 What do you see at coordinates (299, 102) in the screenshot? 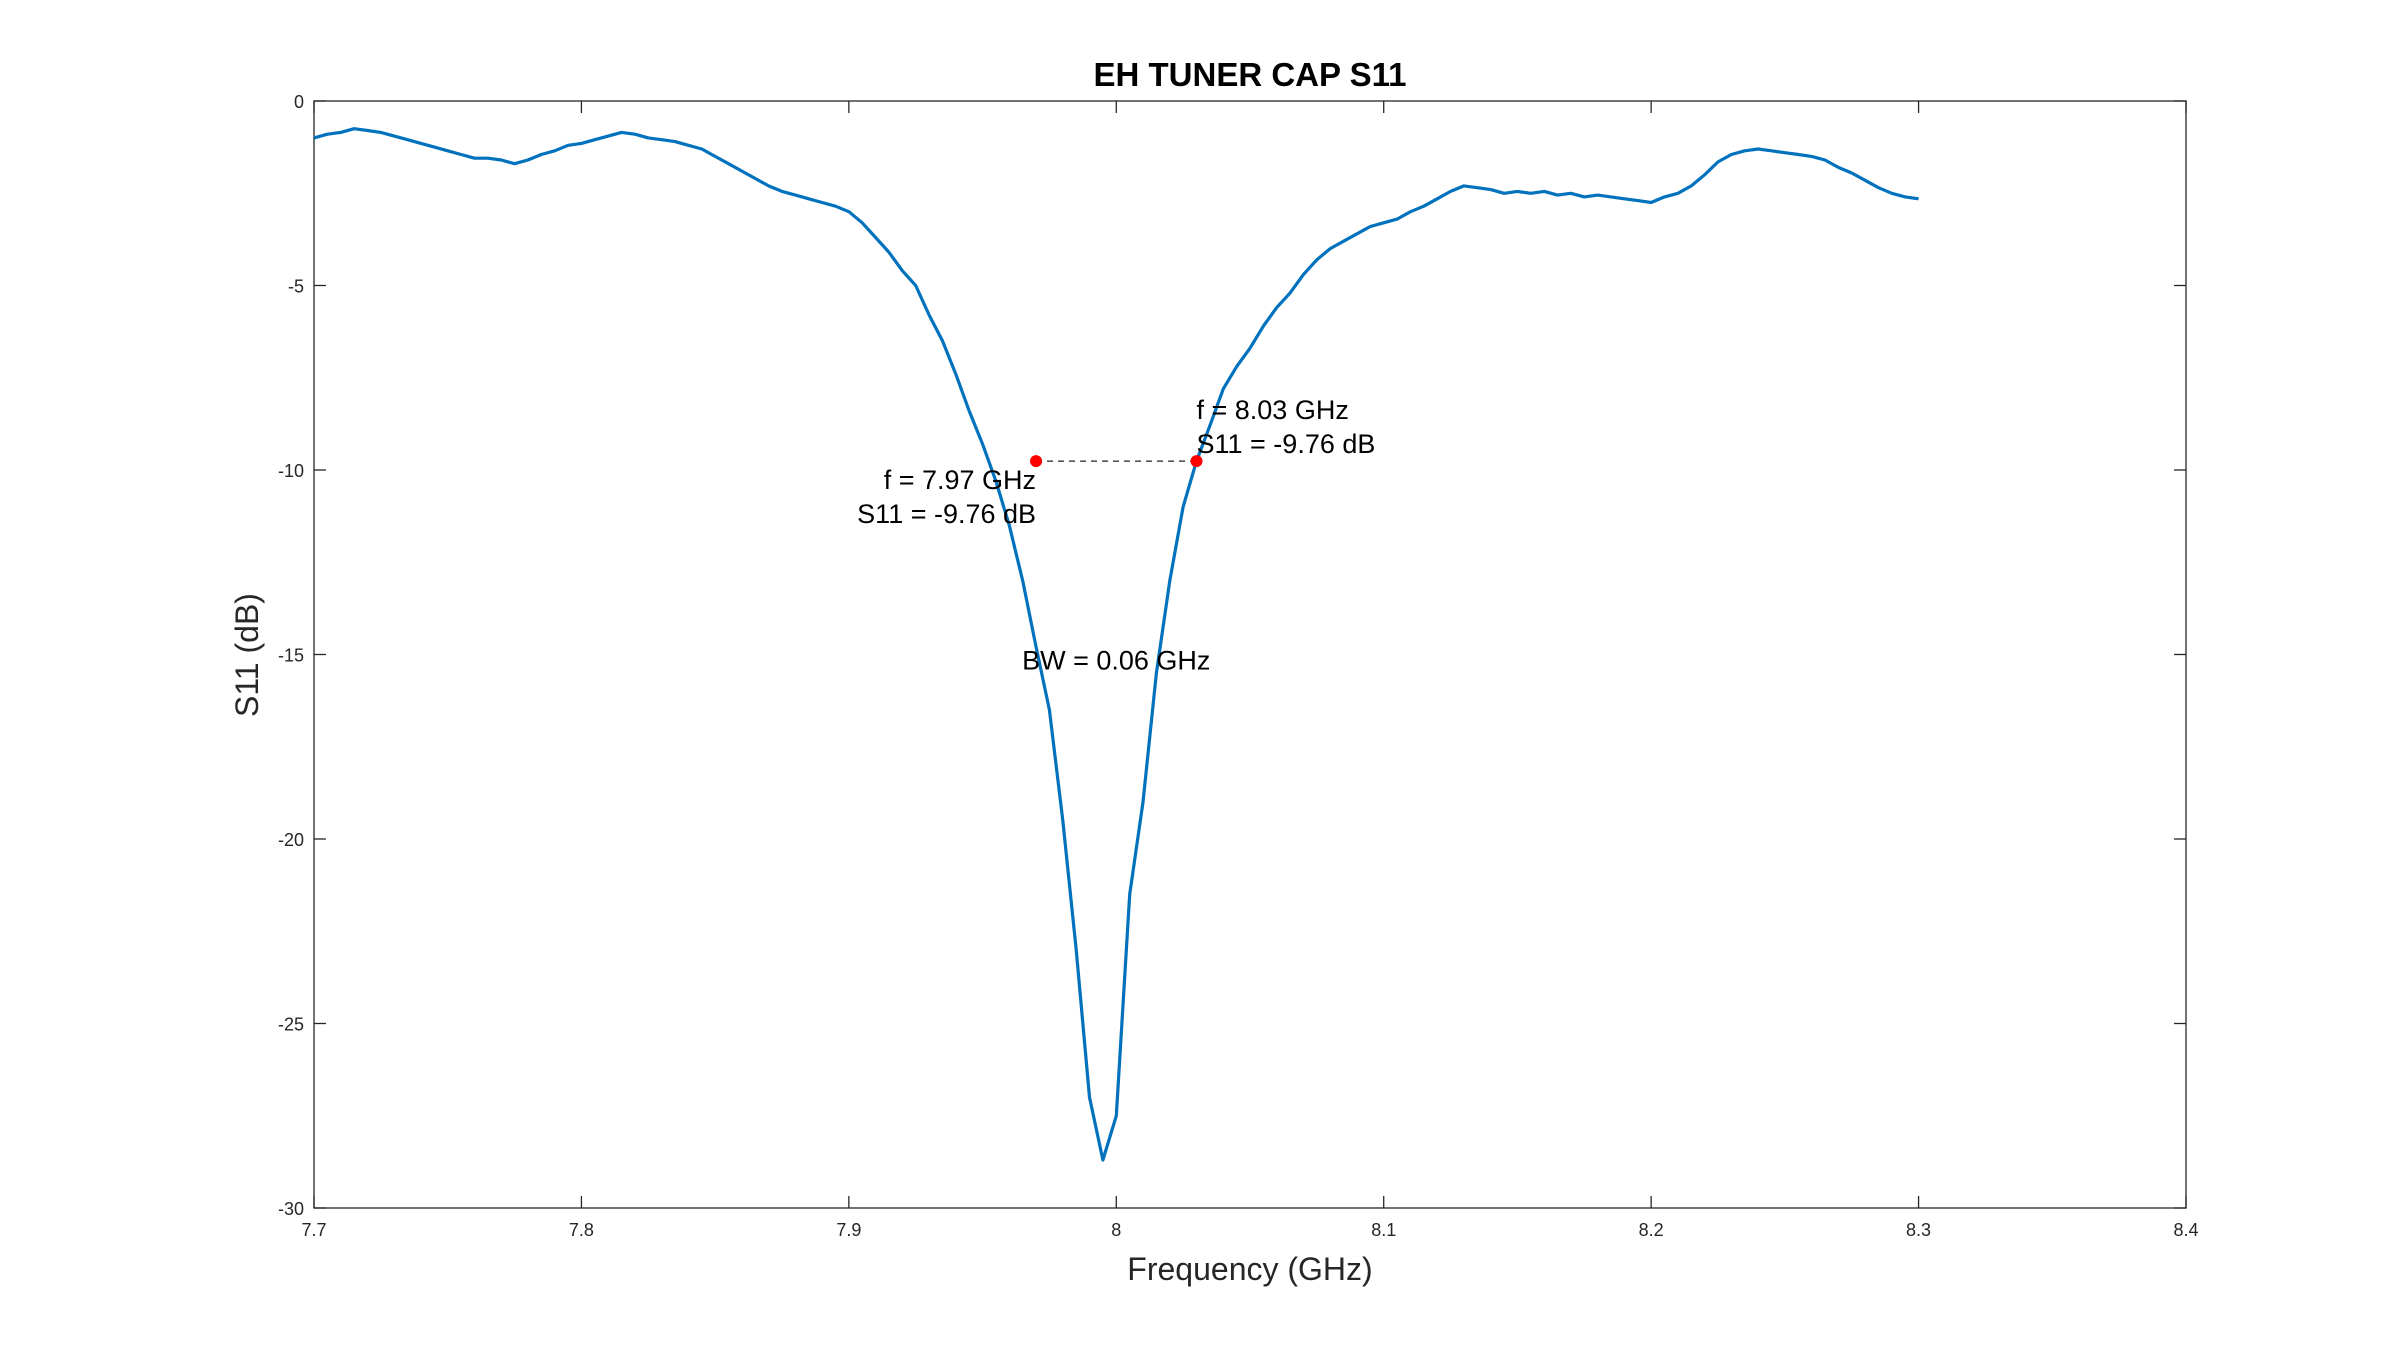
I see `y-tick-label: 0` at bounding box center [299, 102].